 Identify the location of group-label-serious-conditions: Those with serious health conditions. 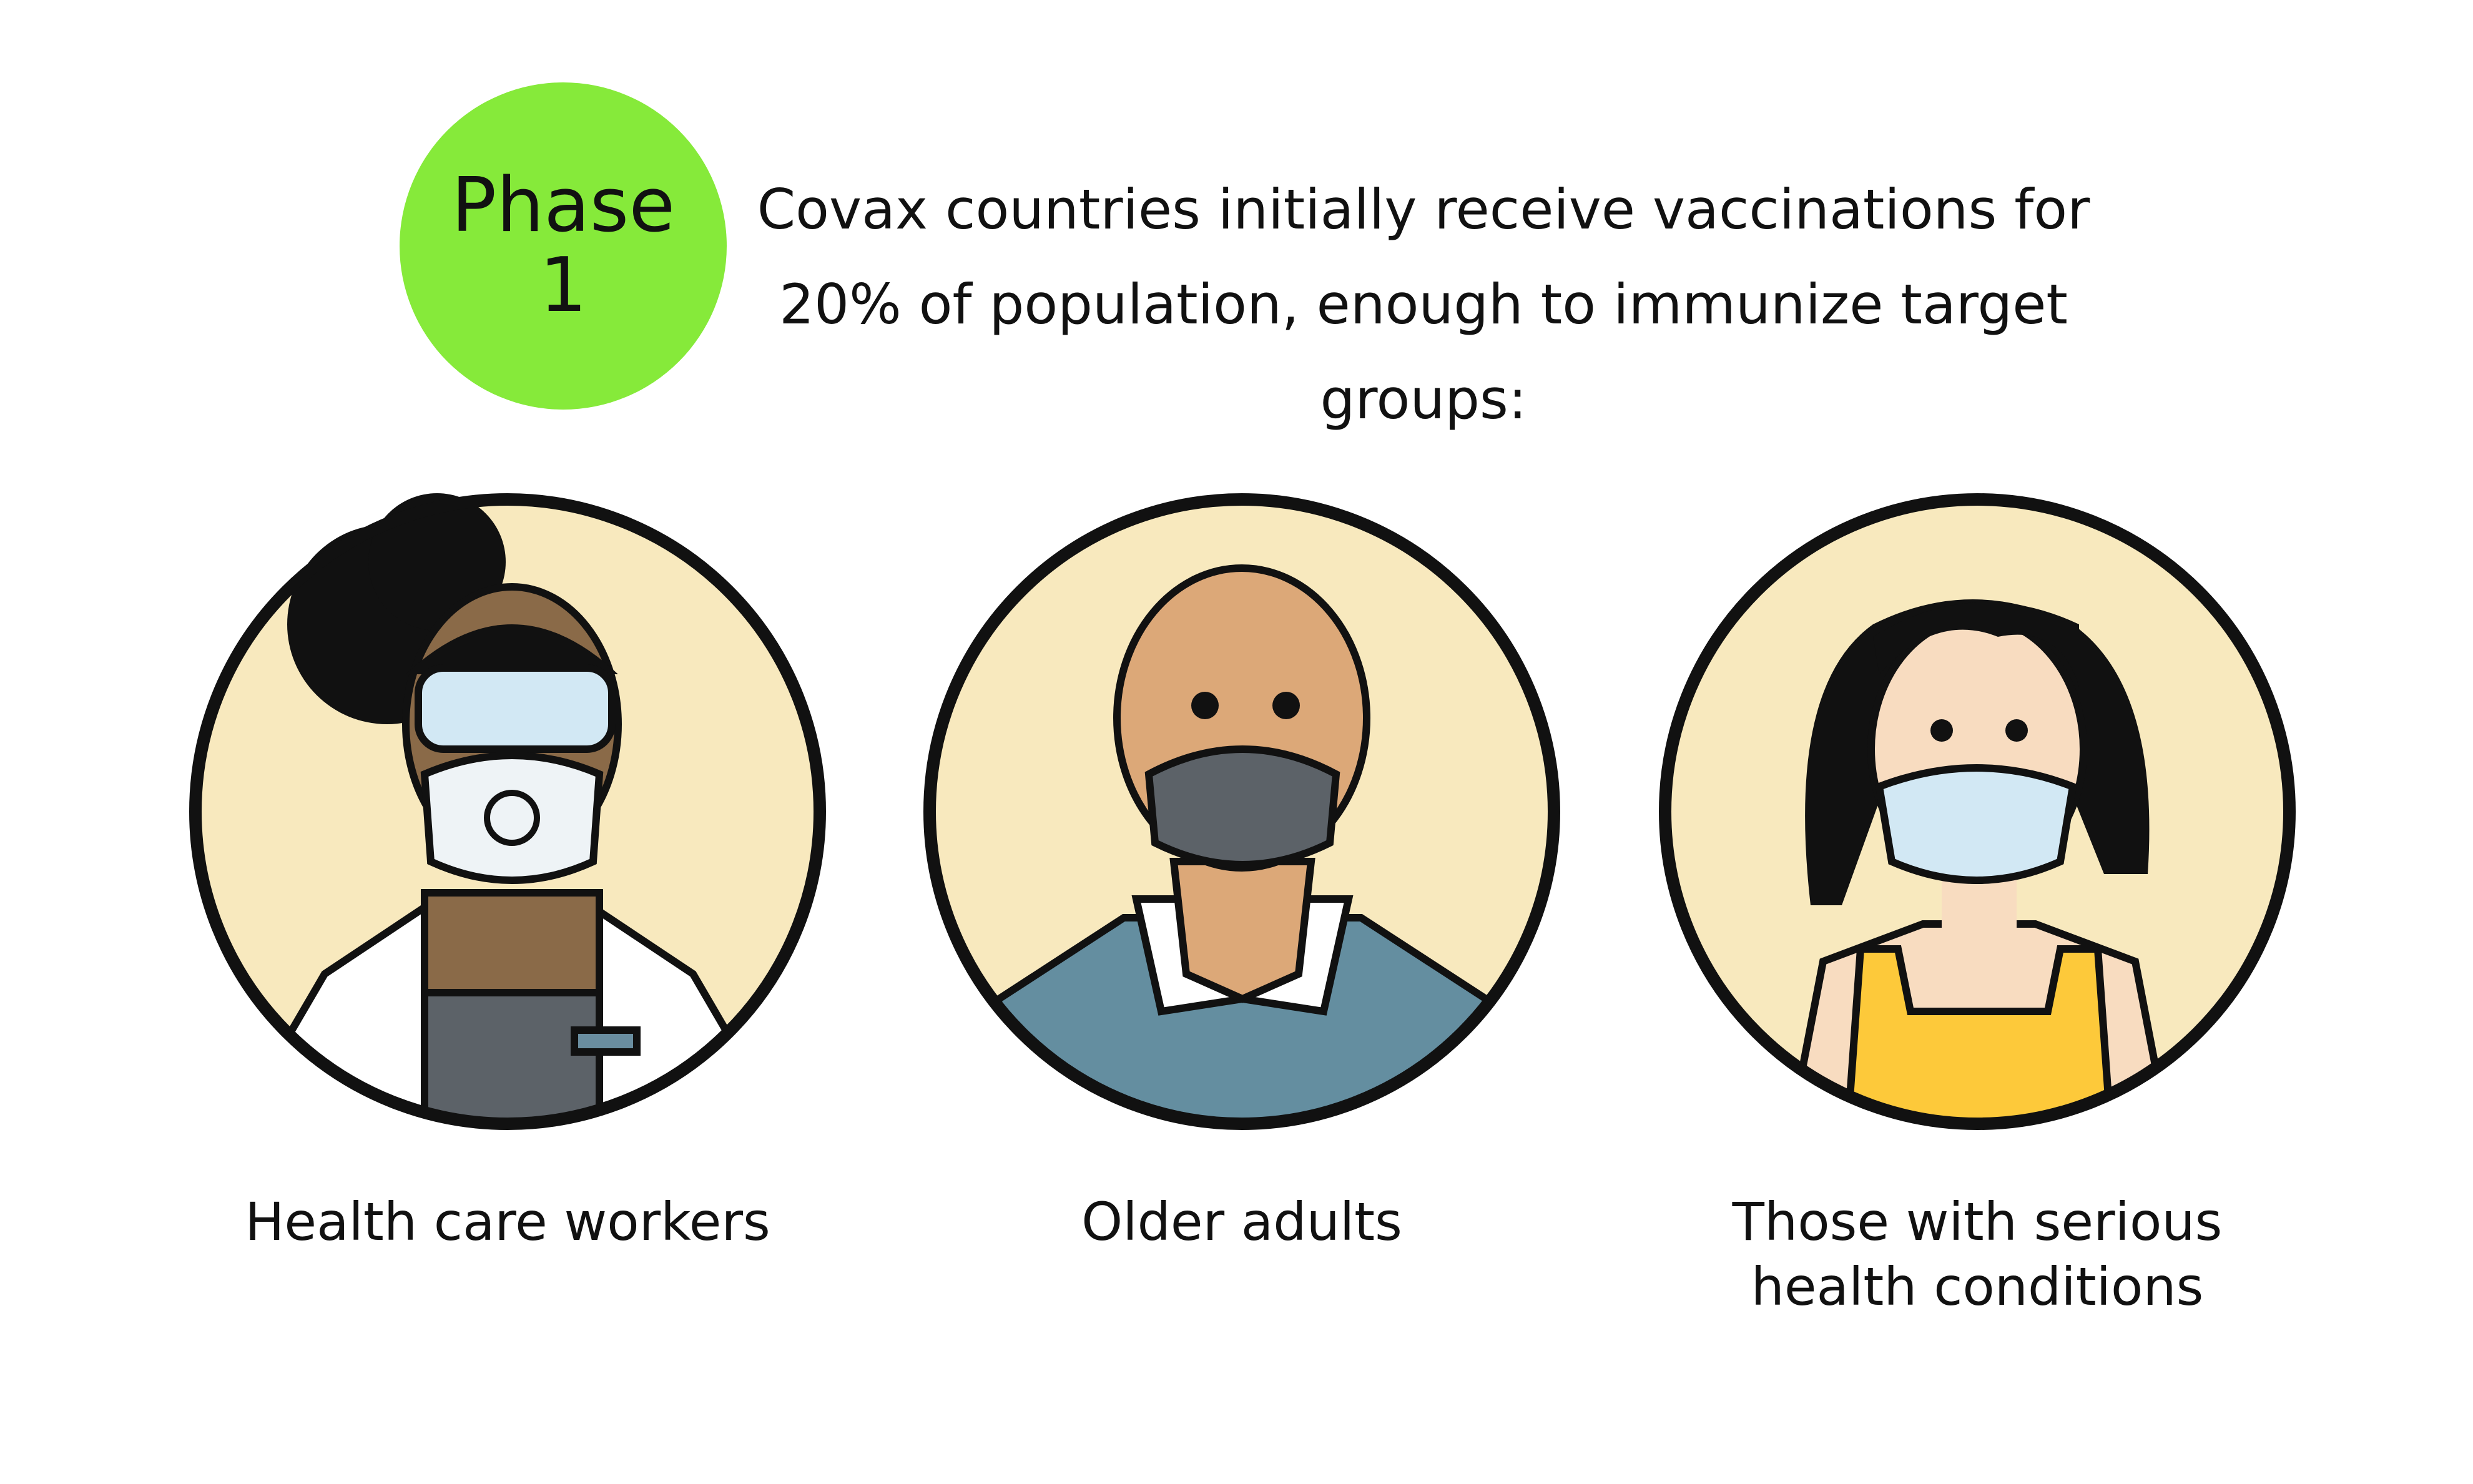
(1977, 1254).